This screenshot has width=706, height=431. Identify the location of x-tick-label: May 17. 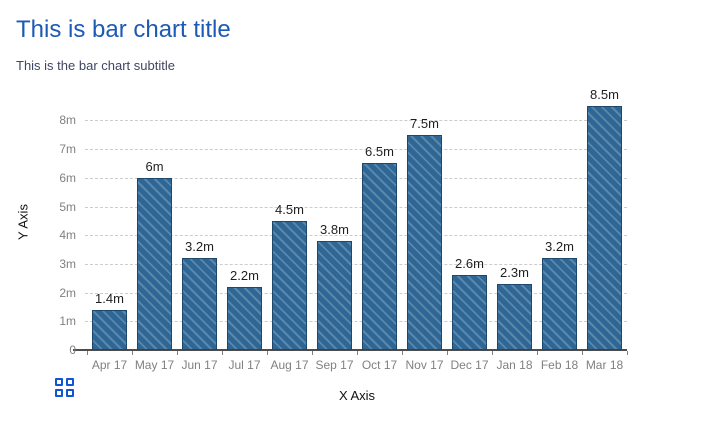
(154, 365).